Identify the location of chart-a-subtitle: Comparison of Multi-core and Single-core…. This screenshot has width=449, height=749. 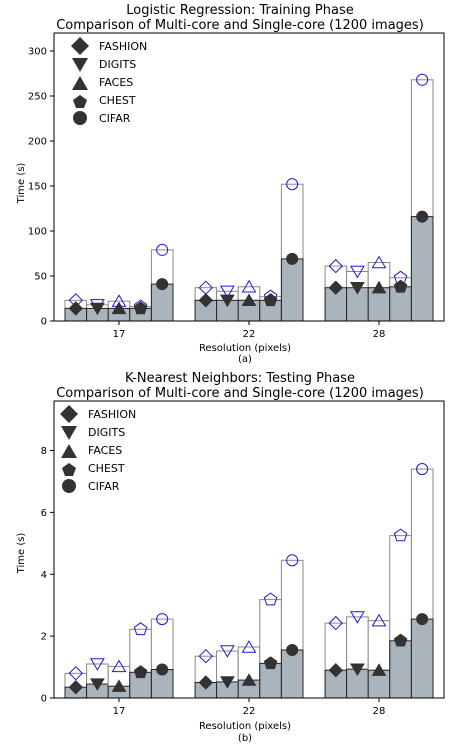
(240, 25).